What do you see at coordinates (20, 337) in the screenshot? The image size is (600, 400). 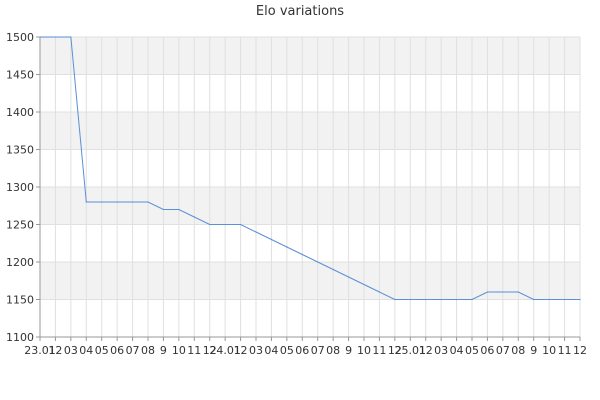 I see `y-tick-label: 1100` at bounding box center [20, 337].